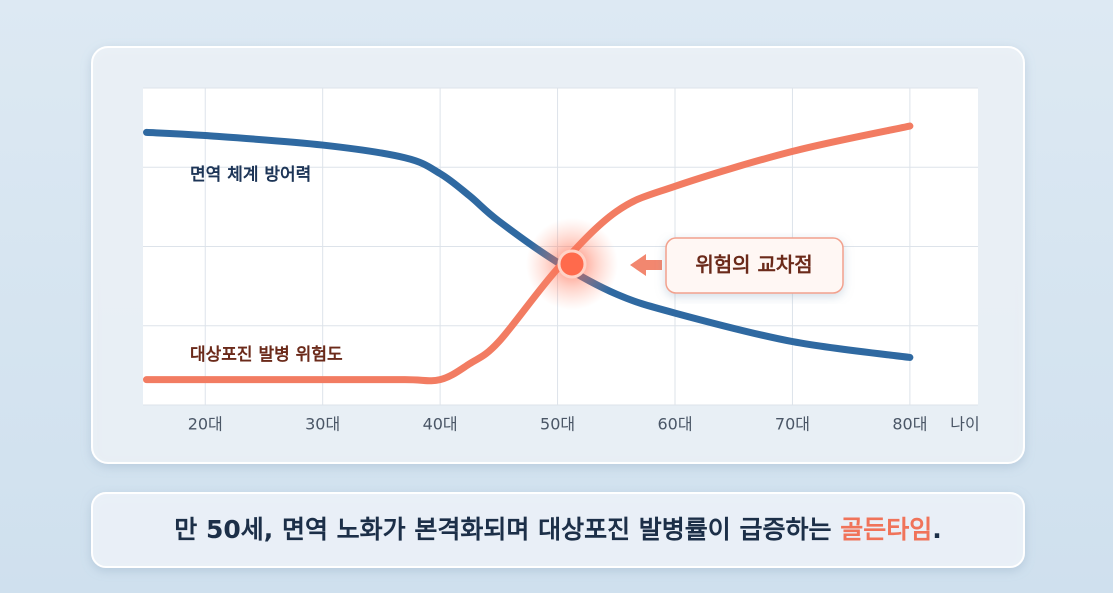 The width and height of the screenshot is (1113, 593). Describe the element at coordinates (964, 424) in the screenshot. I see `x-axis-label: 나이` at that location.